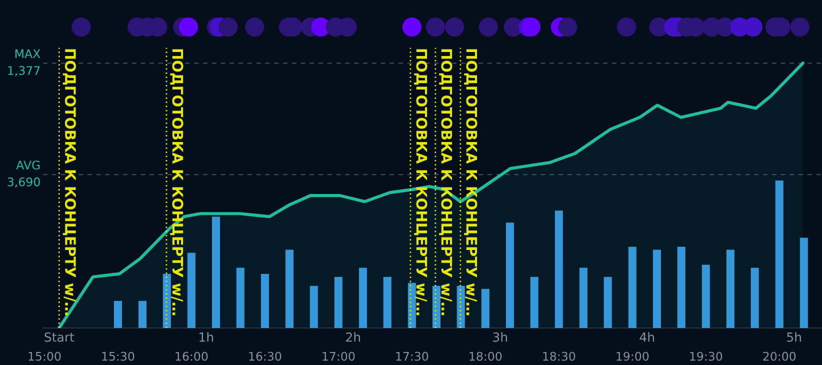  What do you see at coordinates (44, 356) in the screenshot?
I see `x-tick-label: 15:00` at bounding box center [44, 356].